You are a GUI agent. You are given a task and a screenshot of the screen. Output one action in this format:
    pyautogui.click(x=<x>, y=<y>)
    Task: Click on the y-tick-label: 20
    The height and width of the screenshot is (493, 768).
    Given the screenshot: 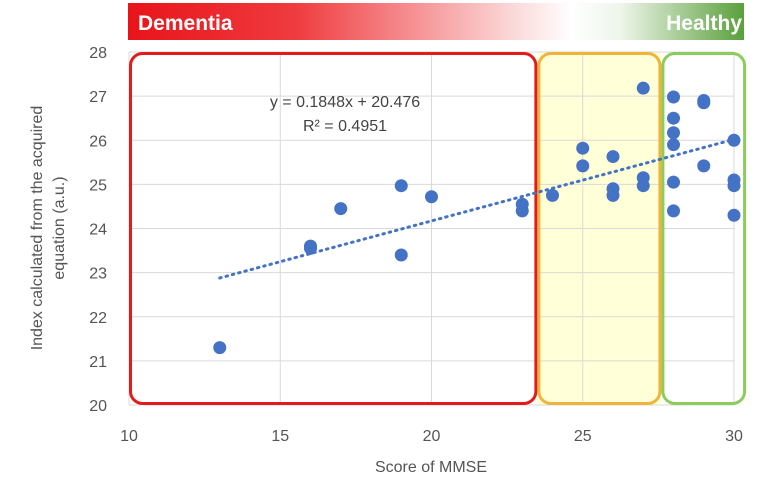 What is the action you would take?
    pyautogui.click(x=98, y=406)
    